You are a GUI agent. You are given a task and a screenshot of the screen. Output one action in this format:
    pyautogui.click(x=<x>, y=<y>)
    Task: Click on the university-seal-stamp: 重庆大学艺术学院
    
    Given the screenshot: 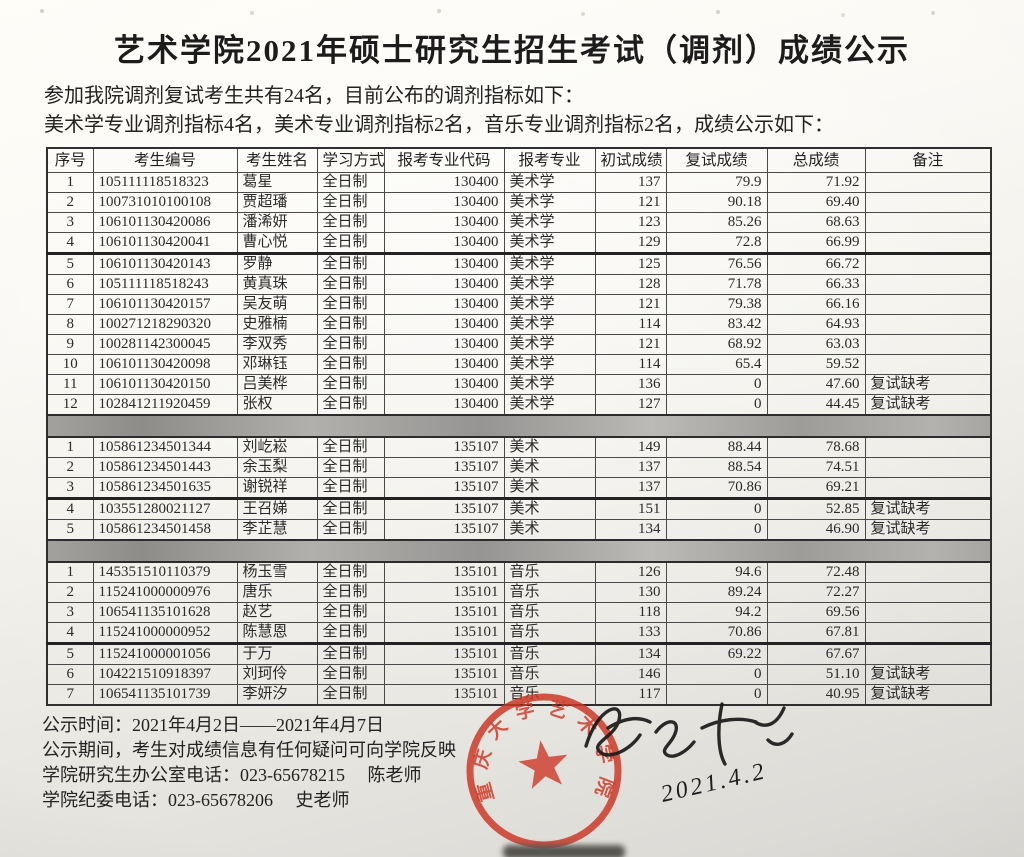 What is the action you would take?
    pyautogui.click(x=544, y=771)
    